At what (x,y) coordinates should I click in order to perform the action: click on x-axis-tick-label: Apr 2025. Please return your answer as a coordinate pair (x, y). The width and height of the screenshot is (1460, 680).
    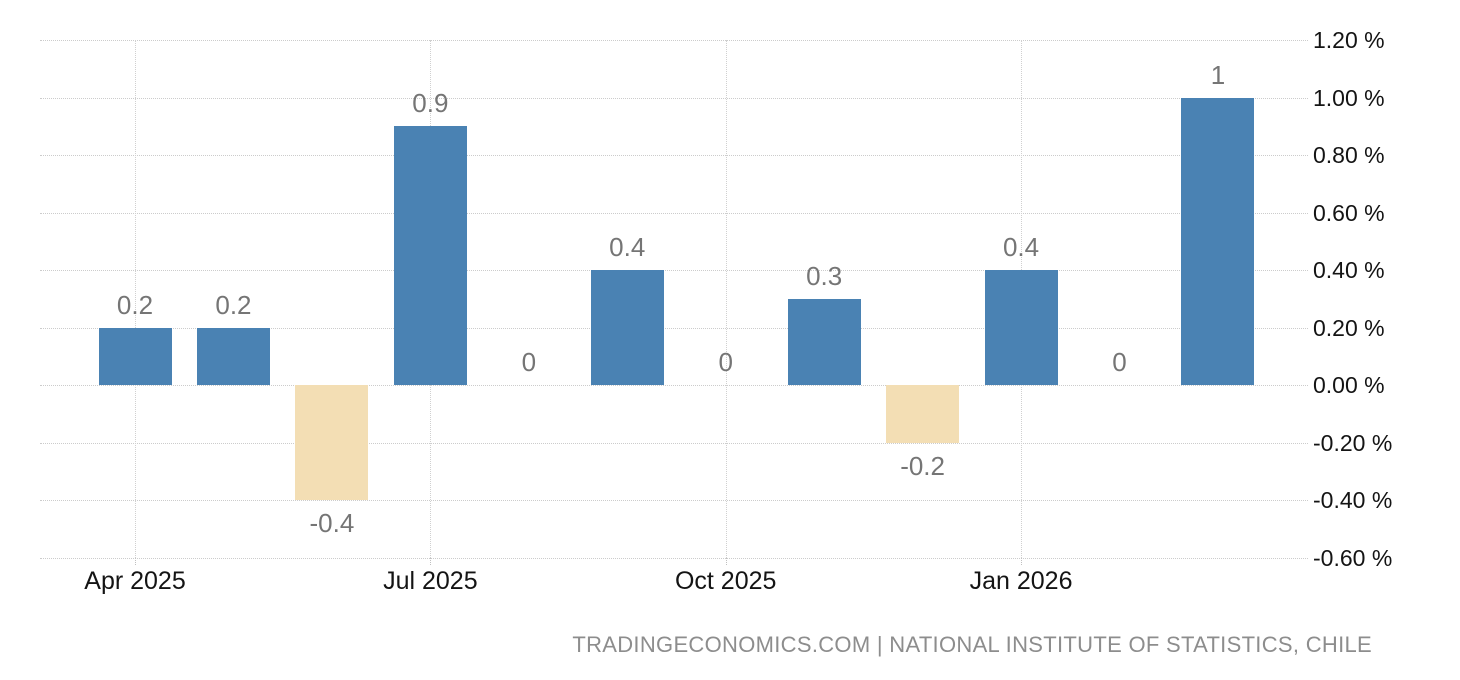
    Looking at the image, I should click on (135, 581).